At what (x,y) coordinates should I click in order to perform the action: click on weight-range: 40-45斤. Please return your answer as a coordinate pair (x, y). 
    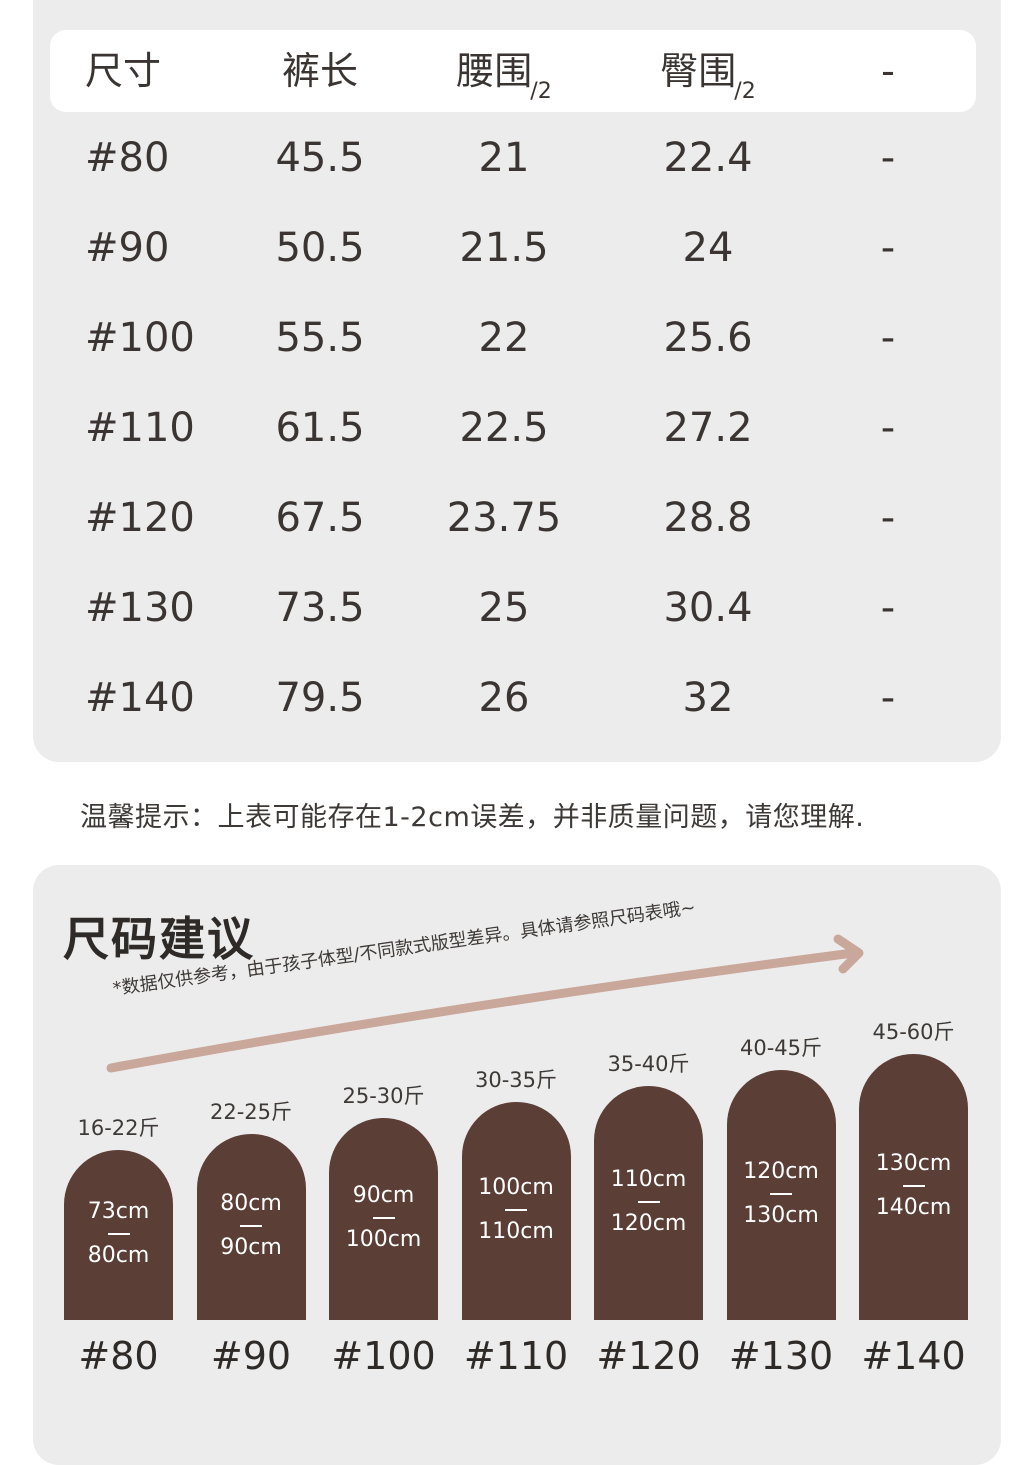
    Looking at the image, I should click on (781, 1048).